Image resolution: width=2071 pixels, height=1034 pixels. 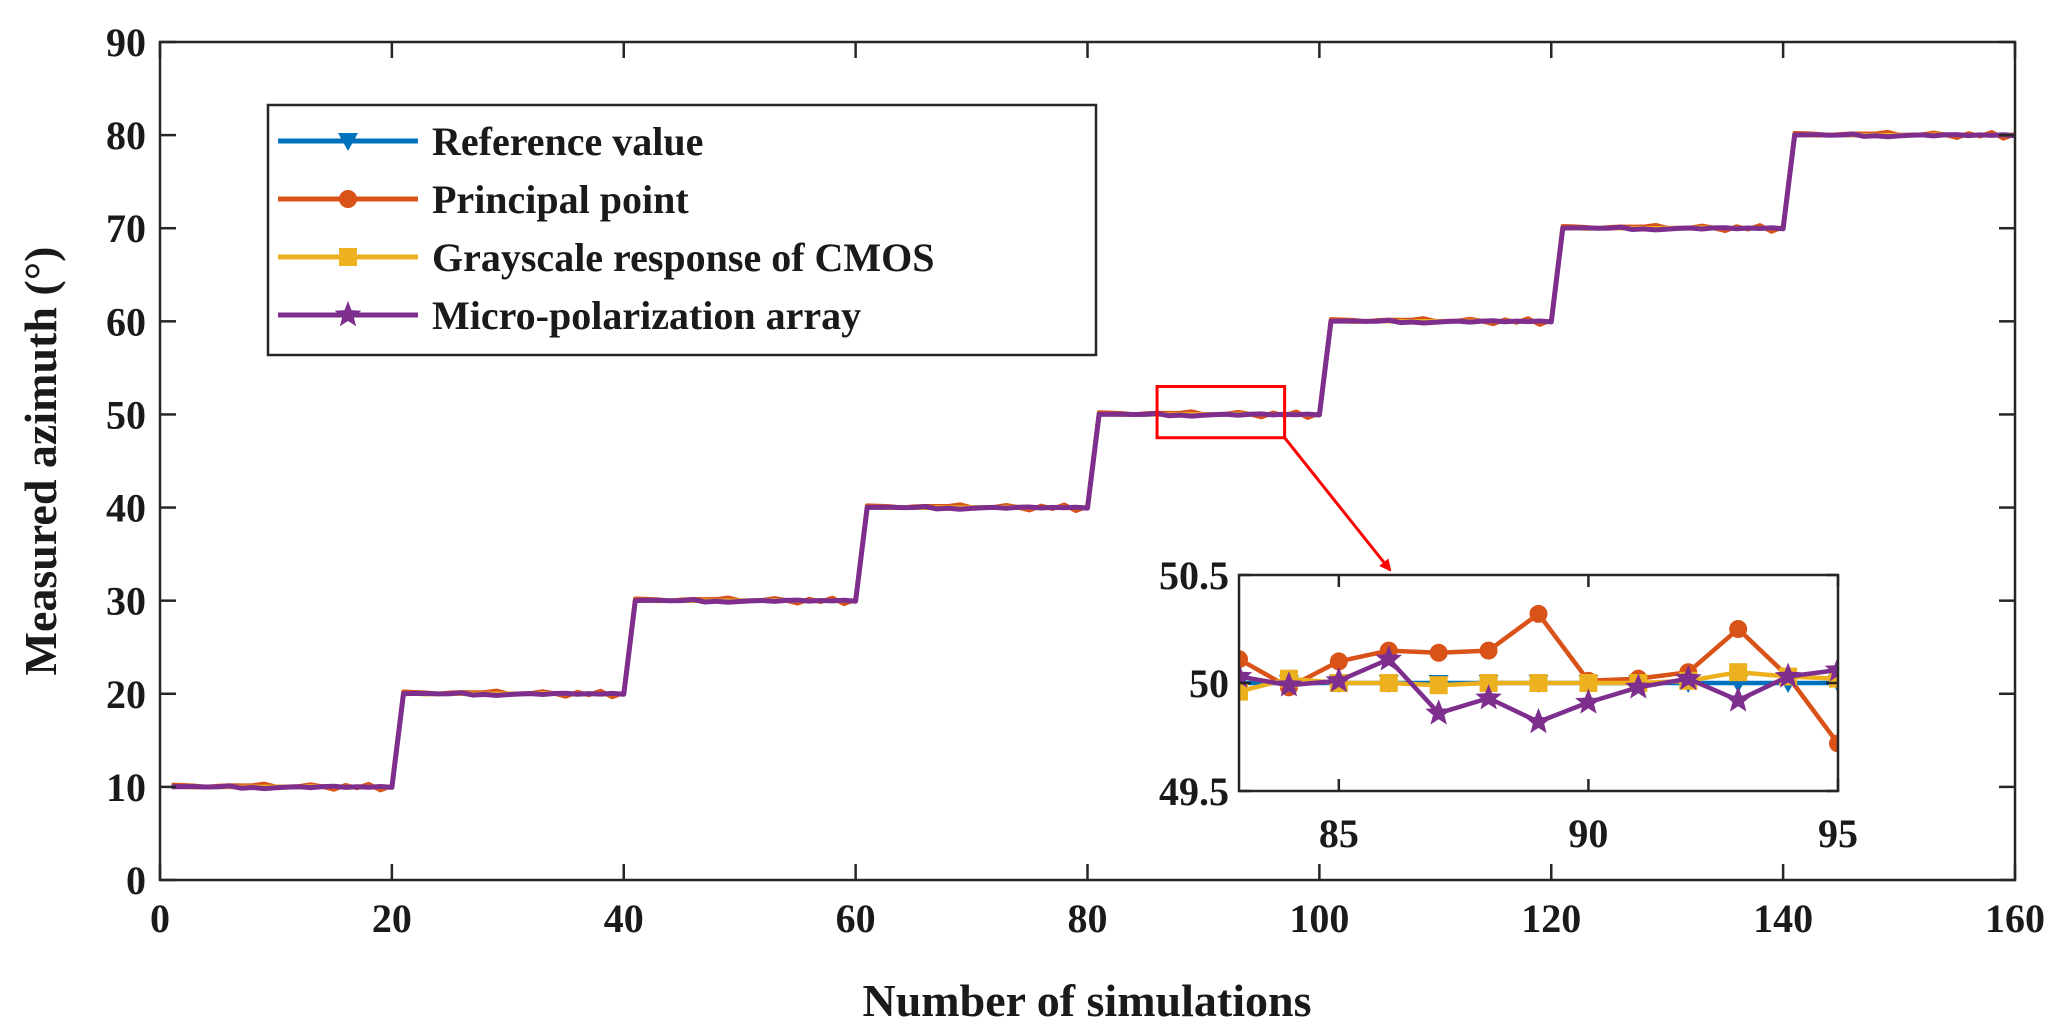 I want to click on x-tick-label: 0, so click(x=160, y=918).